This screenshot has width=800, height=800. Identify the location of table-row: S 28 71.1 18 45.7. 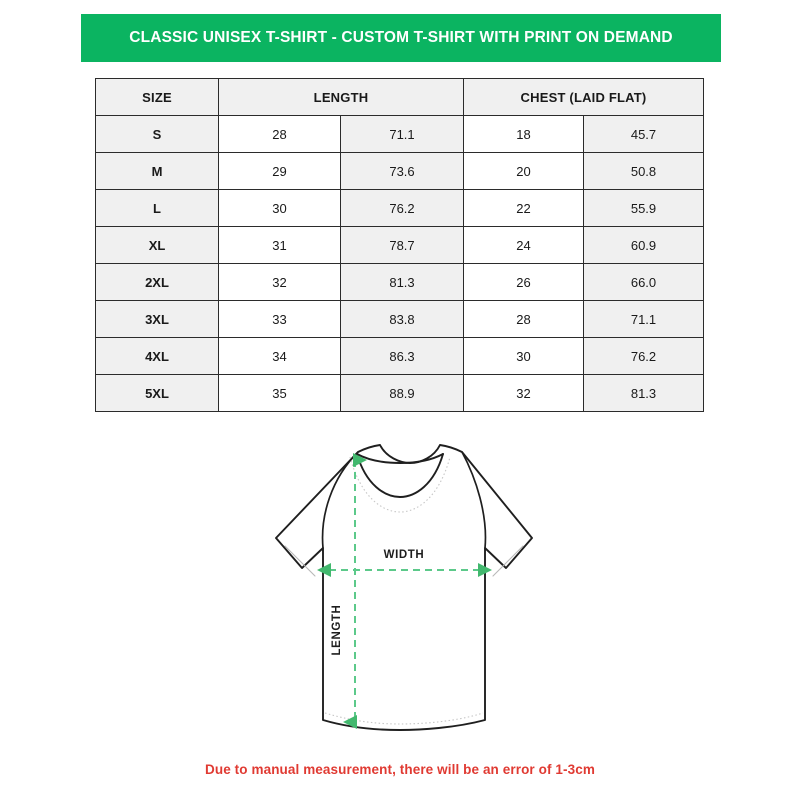
(400, 134).